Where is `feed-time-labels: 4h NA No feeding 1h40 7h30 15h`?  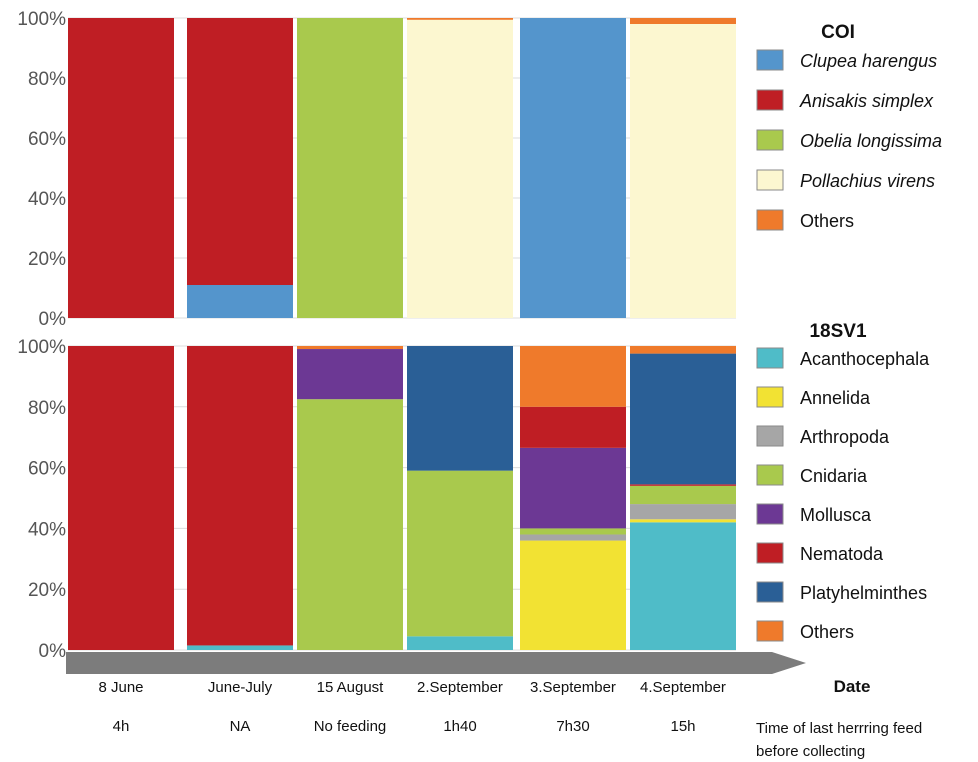
feed-time-labels: 4h NA No feeding 1h40 7h30 15h is located at coordinates (404, 726).